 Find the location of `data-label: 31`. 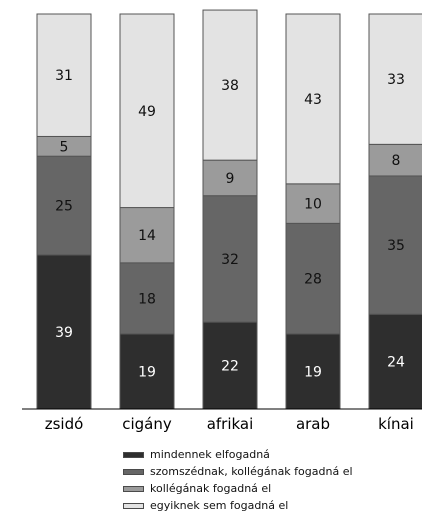

data-label: 31 is located at coordinates (64, 76).